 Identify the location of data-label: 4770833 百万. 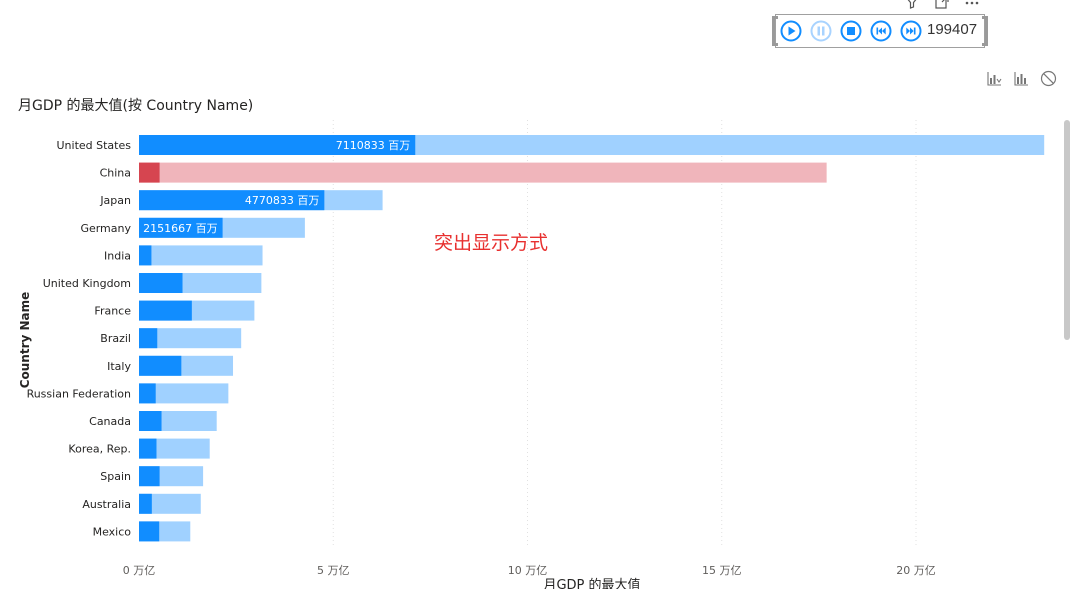
(282, 200).